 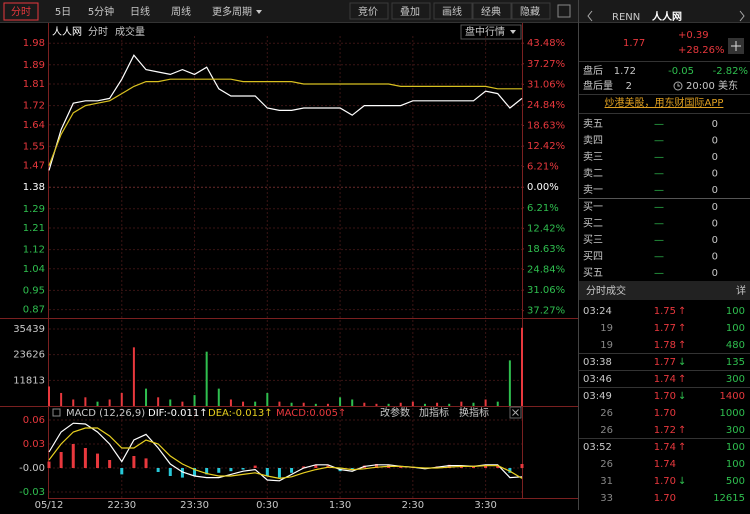 What do you see at coordinates (63, 12) in the screenshot?
I see `tab: 5日` at bounding box center [63, 12].